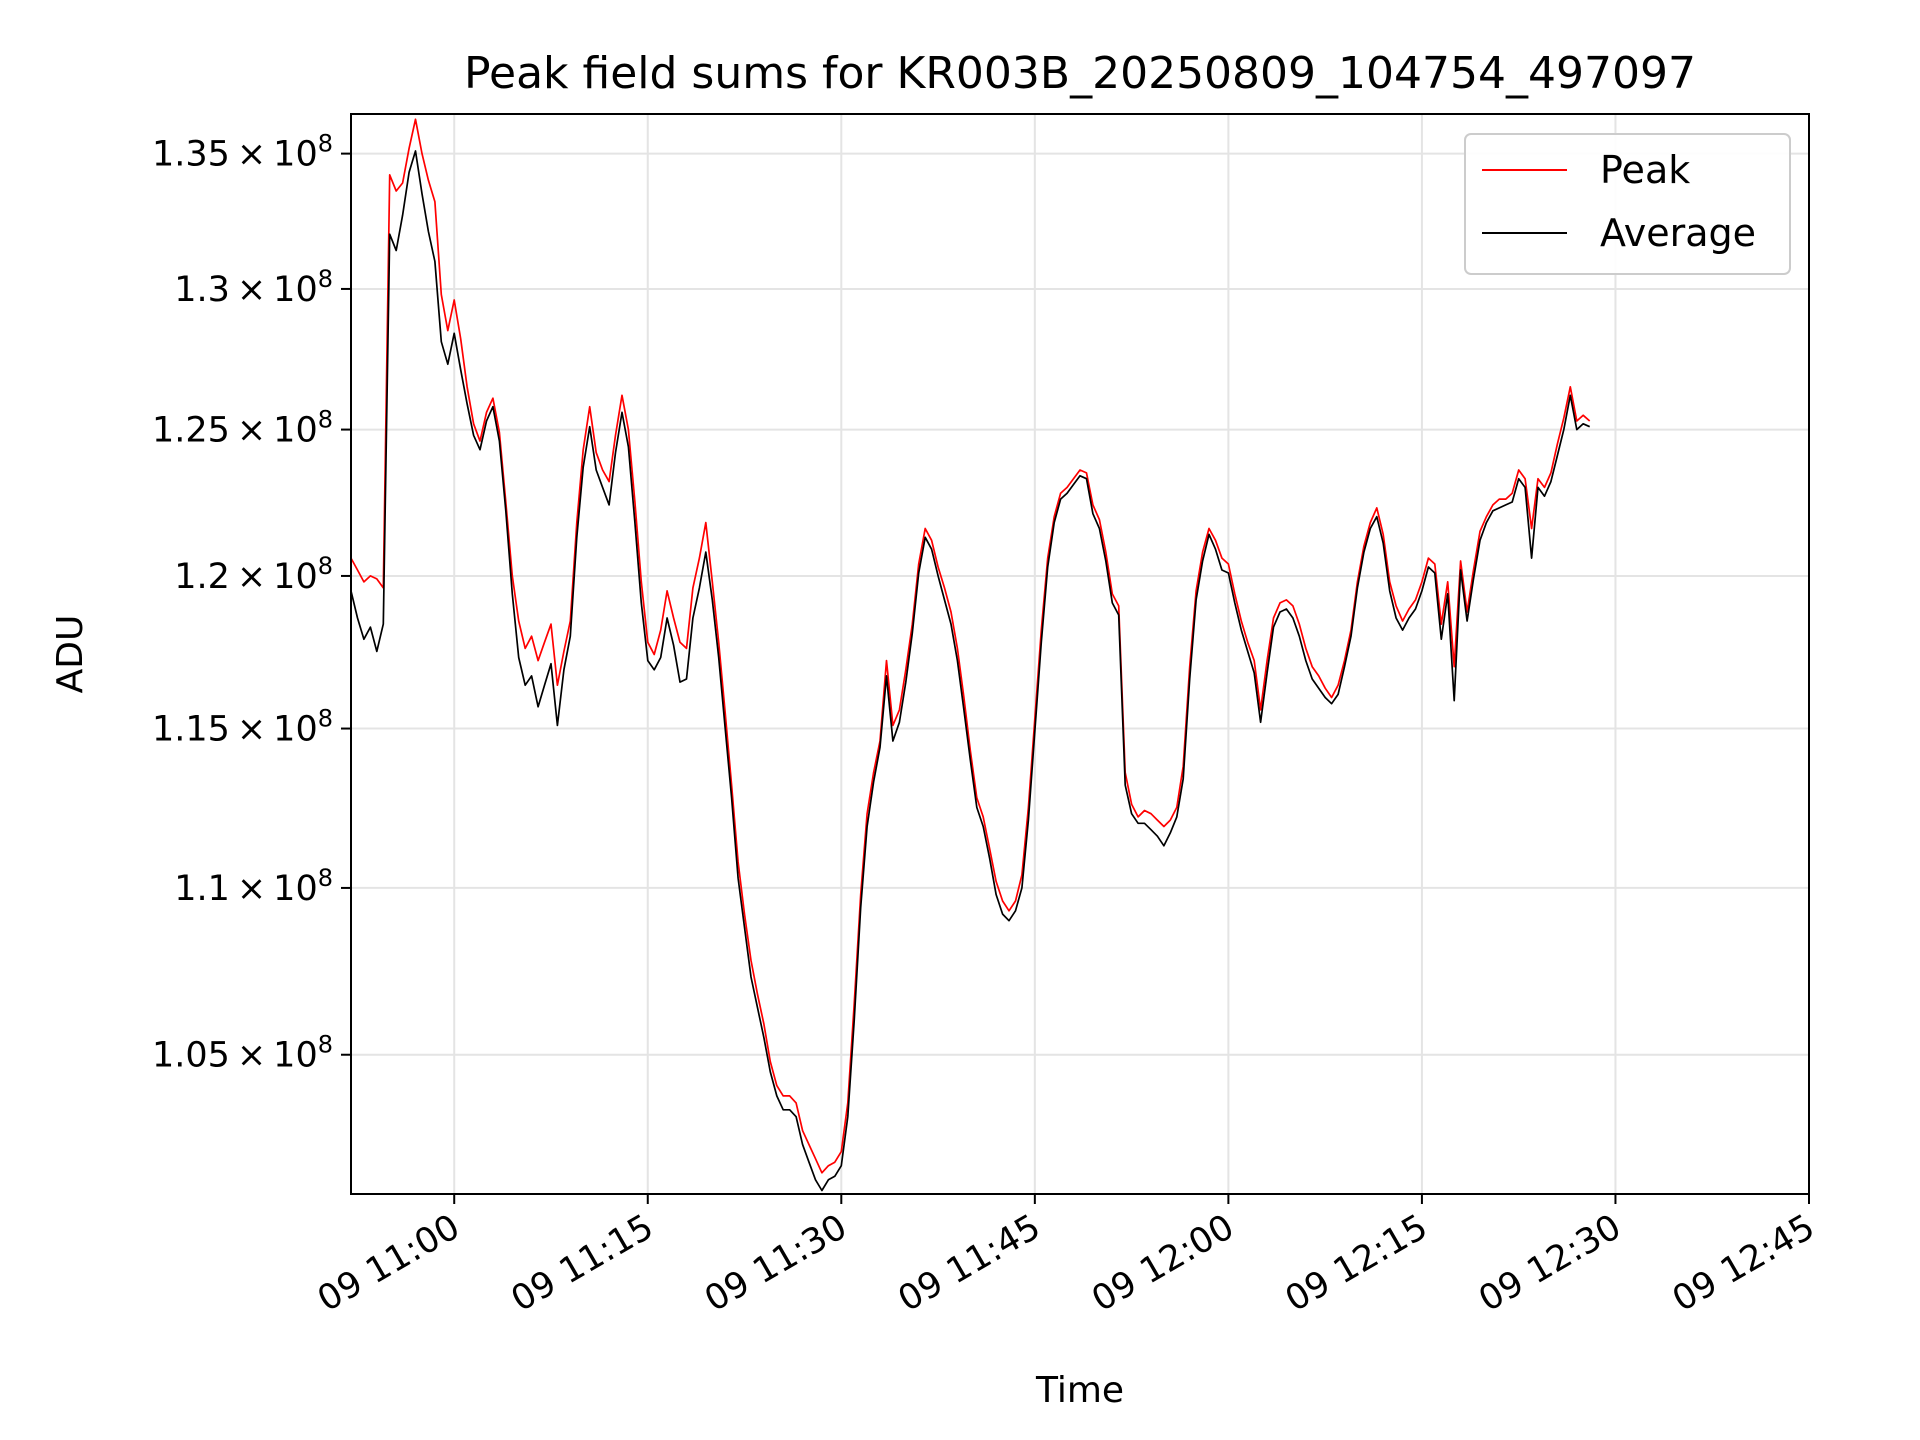 The image size is (1920, 1440). What do you see at coordinates (1079, 1390) in the screenshot?
I see `x-axis-label: Time` at bounding box center [1079, 1390].